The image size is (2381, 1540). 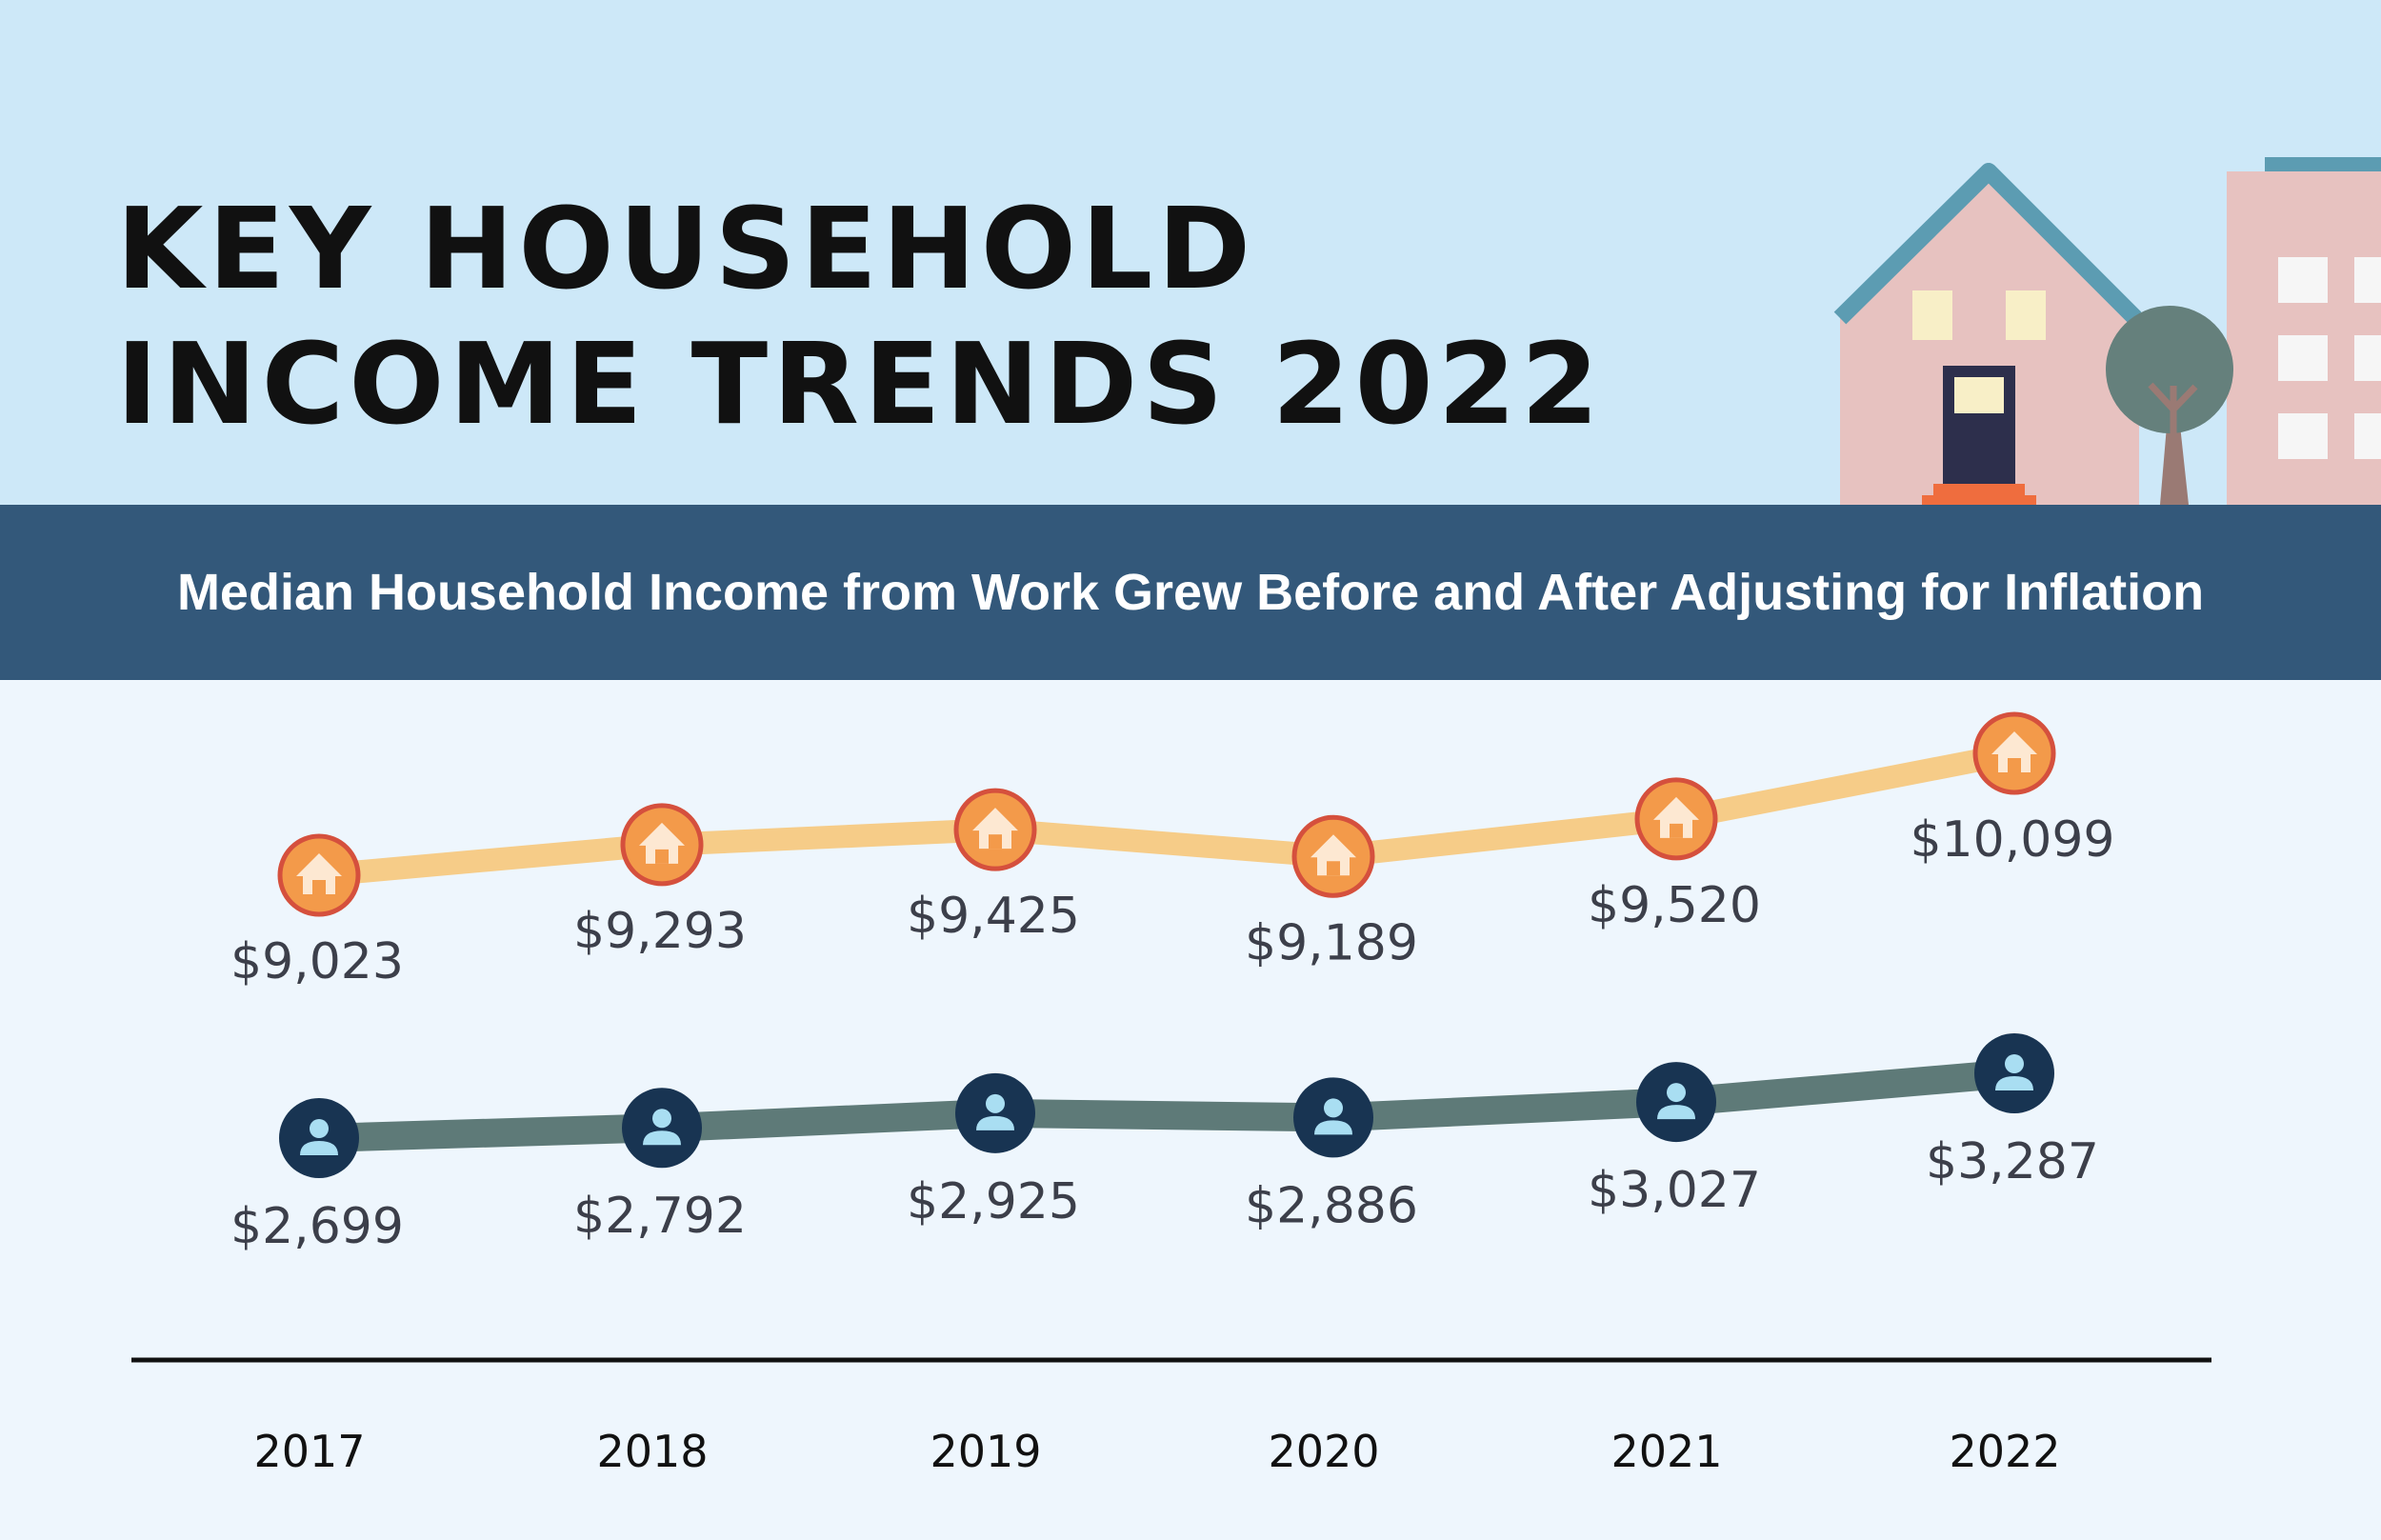 What do you see at coordinates (652, 1451) in the screenshot?
I see `x-tick-label: 2018` at bounding box center [652, 1451].